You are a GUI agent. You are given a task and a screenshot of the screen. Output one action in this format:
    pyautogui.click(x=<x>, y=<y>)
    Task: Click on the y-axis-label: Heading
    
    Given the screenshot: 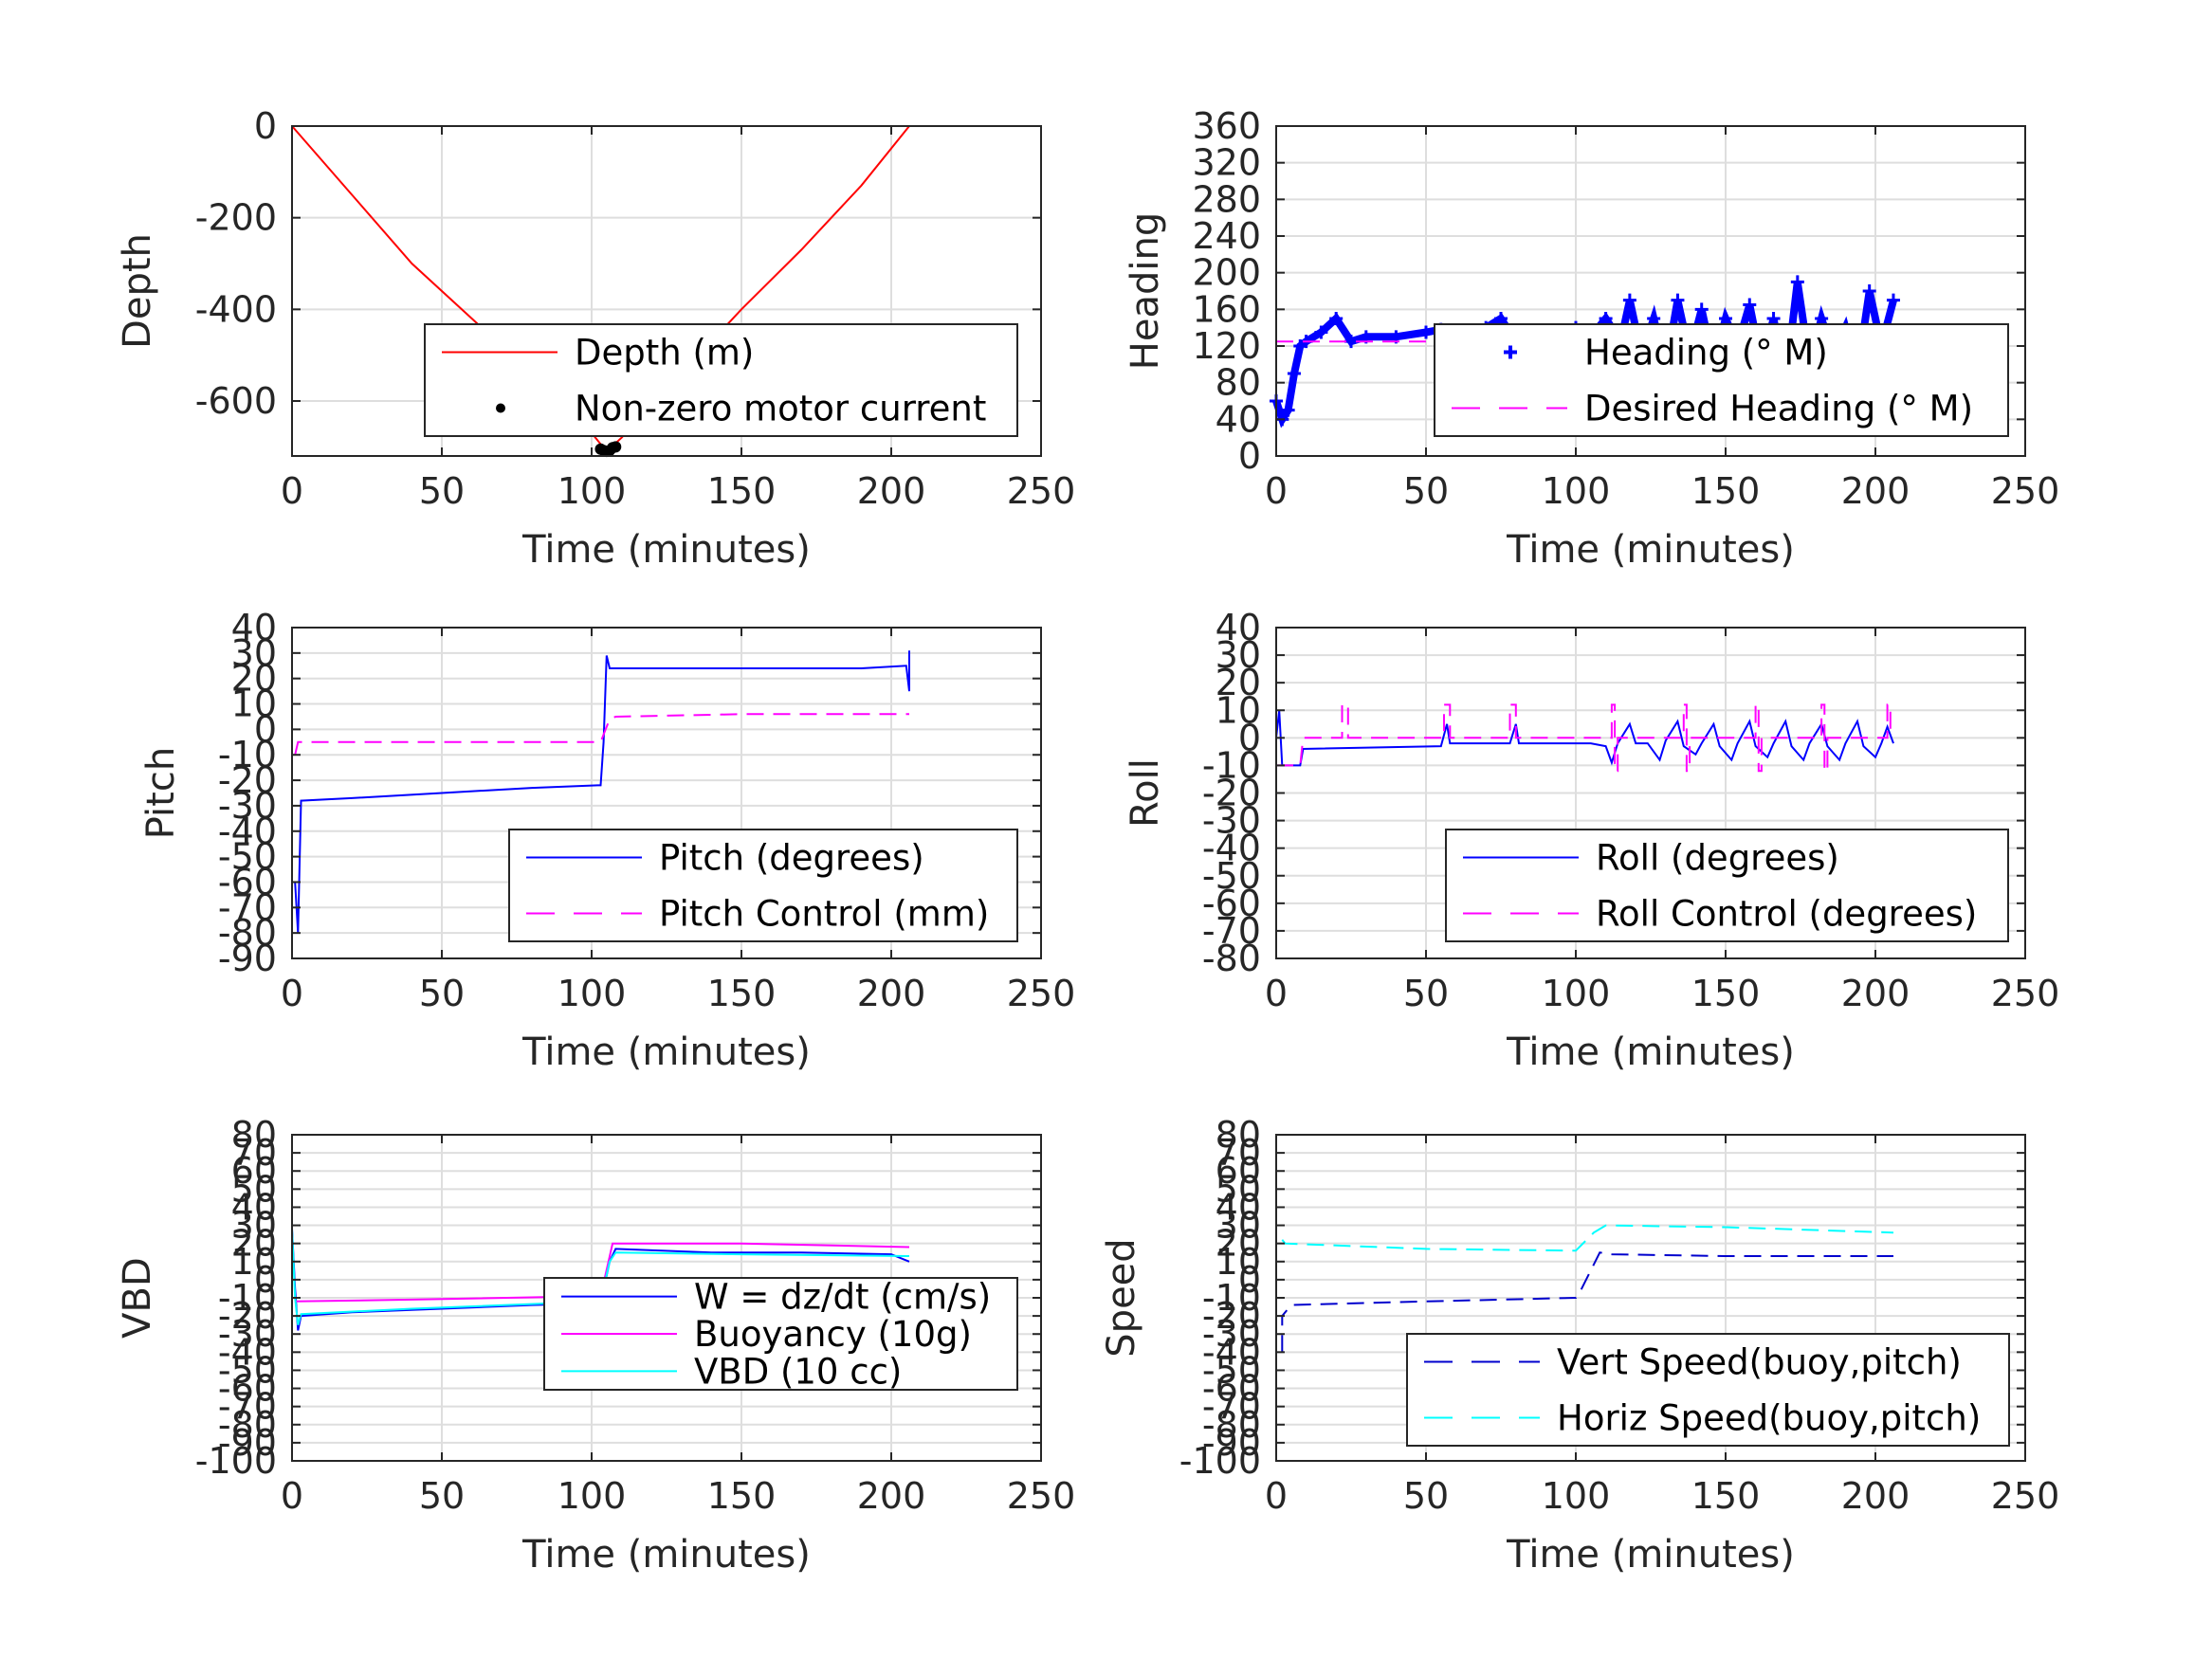 What is the action you would take?
    pyautogui.click(x=1145, y=291)
    